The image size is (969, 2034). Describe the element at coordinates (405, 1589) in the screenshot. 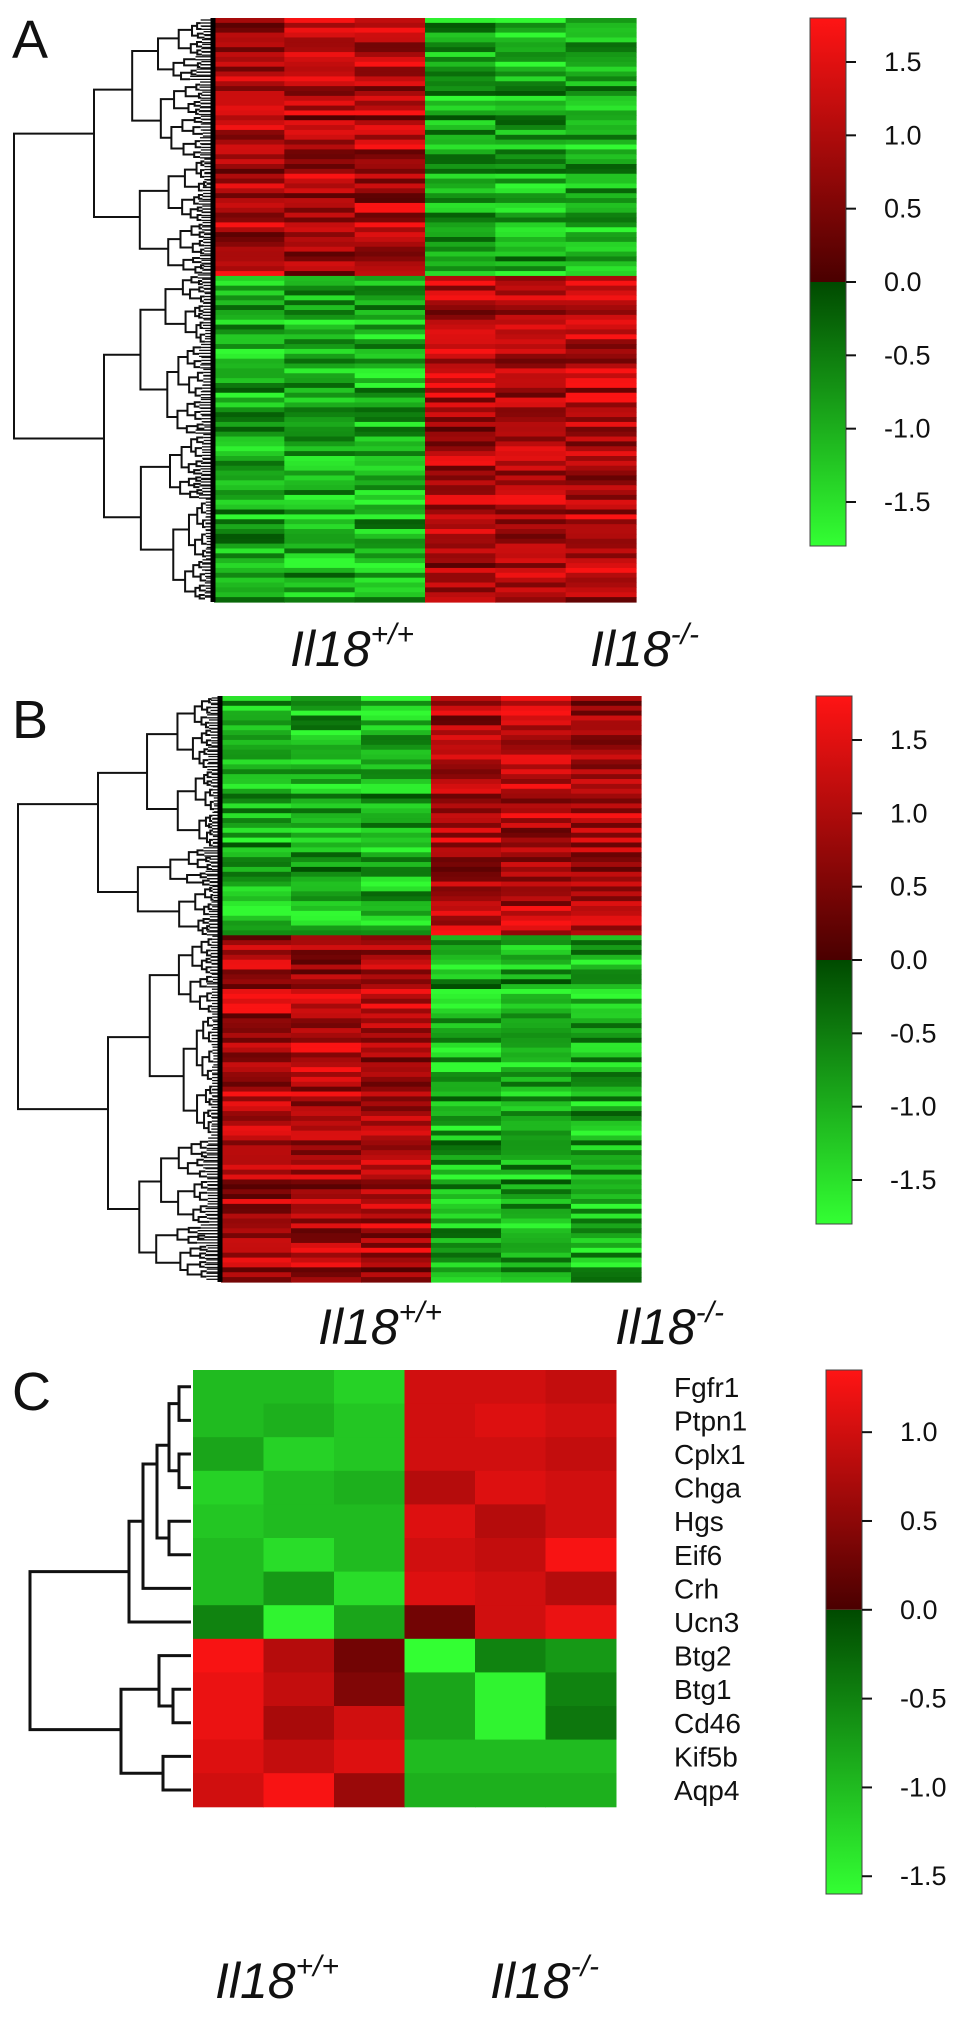

I see `panel-c-heatmap` at that location.